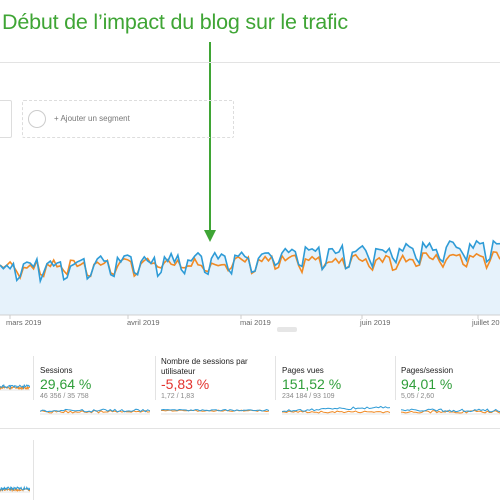 The image size is (500, 500). What do you see at coordinates (92, 118) in the screenshot?
I see `add-segment-label: + Ajouter un segment` at bounding box center [92, 118].